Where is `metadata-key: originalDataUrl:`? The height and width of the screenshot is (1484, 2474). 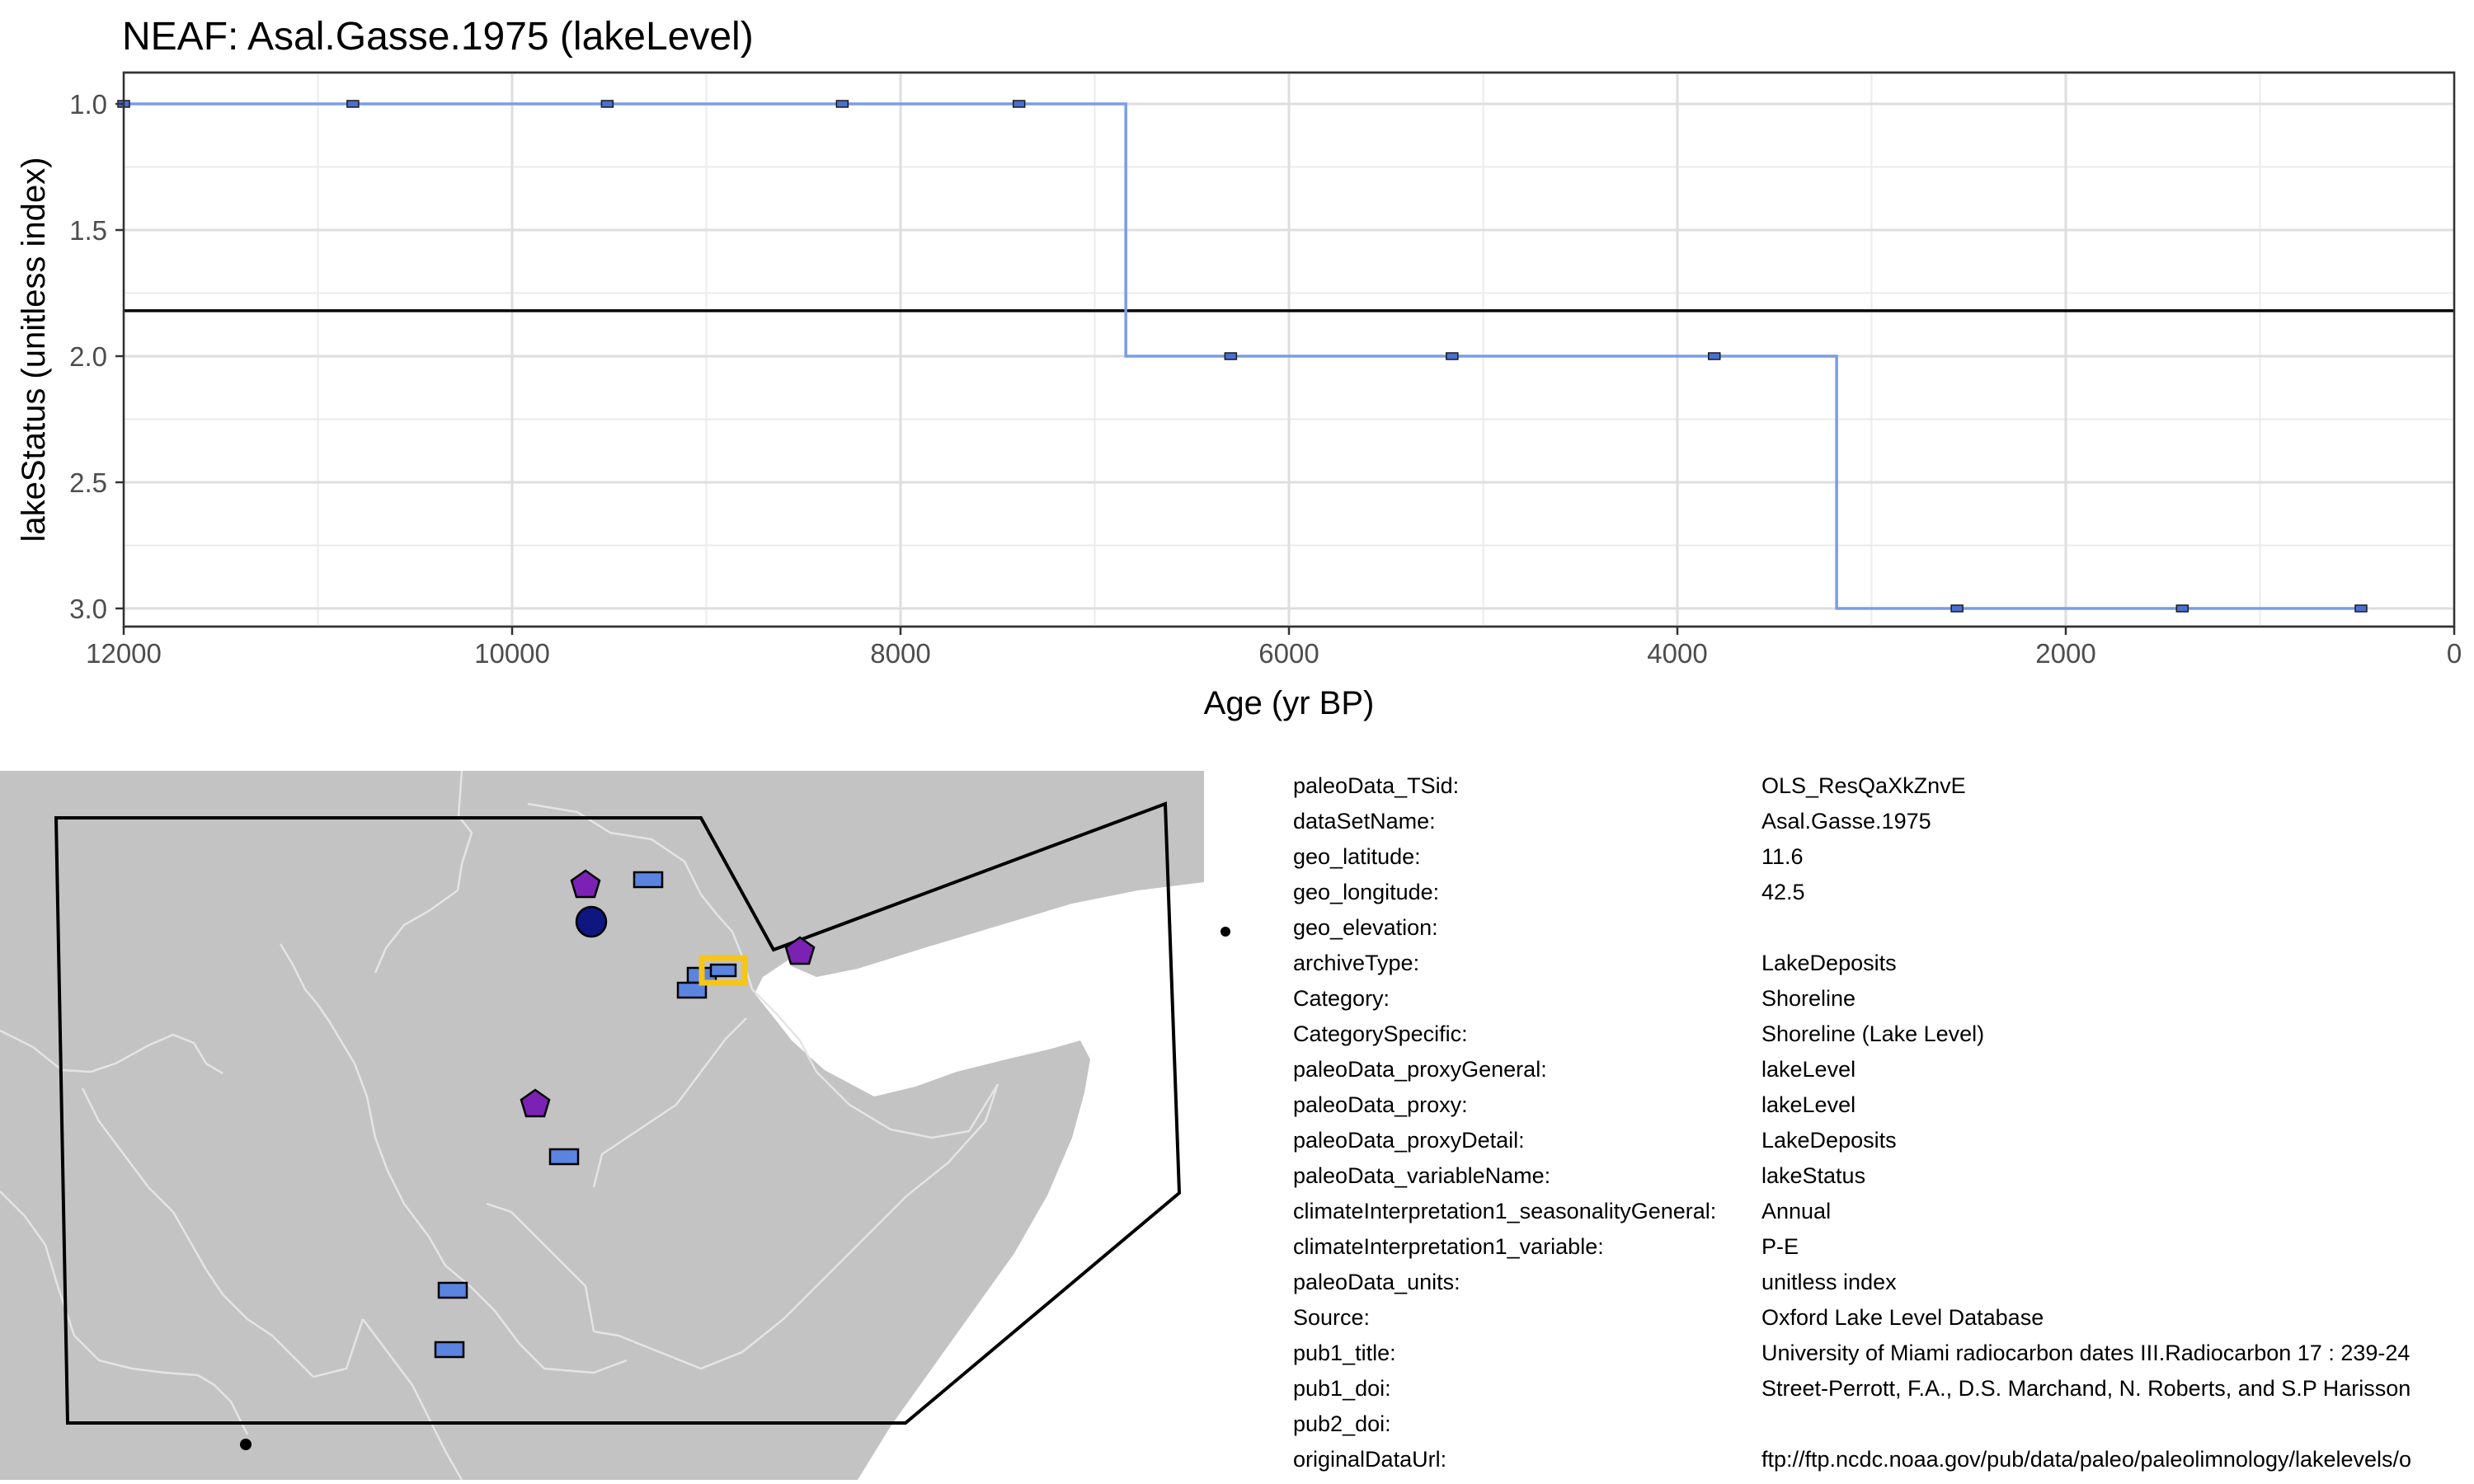 metadata-key: originalDataUrl: is located at coordinates (1370, 1459).